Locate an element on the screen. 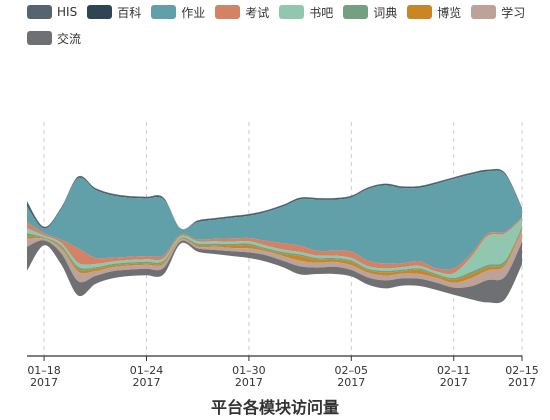 The image size is (550, 420). legend-label: HIS is located at coordinates (67, 12).